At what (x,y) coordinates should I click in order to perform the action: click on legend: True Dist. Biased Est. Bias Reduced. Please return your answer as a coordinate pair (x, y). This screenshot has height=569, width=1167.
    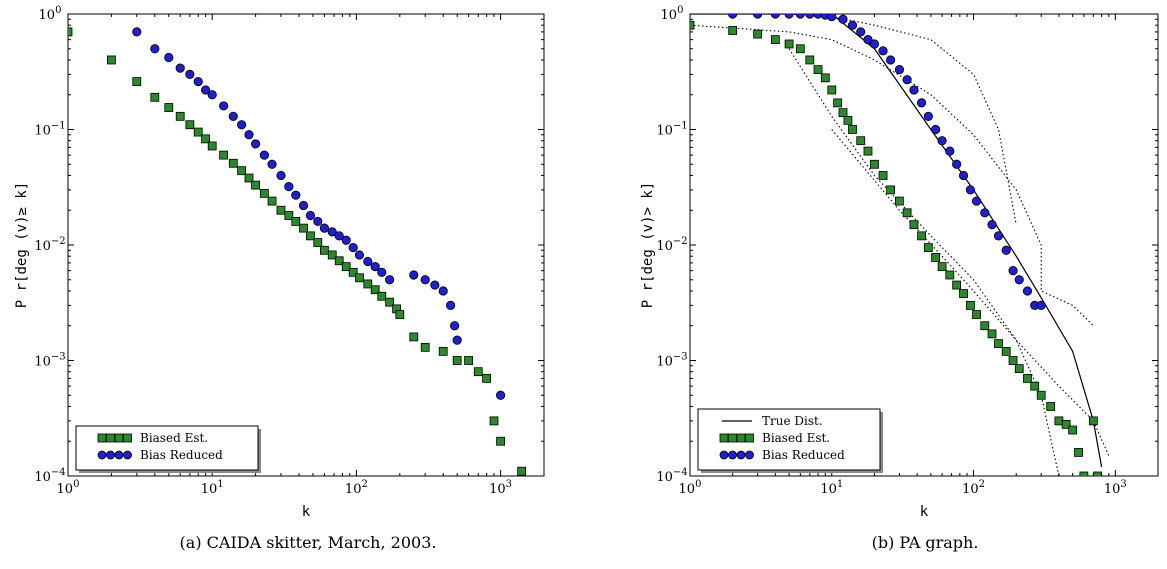
    Looking at the image, I should click on (790, 440).